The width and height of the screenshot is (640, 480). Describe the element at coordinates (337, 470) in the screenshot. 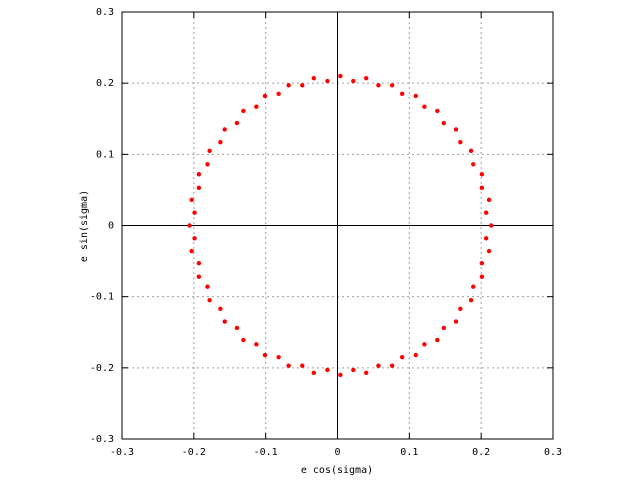

I see `x-axis-label: e cos(sigma)` at that location.